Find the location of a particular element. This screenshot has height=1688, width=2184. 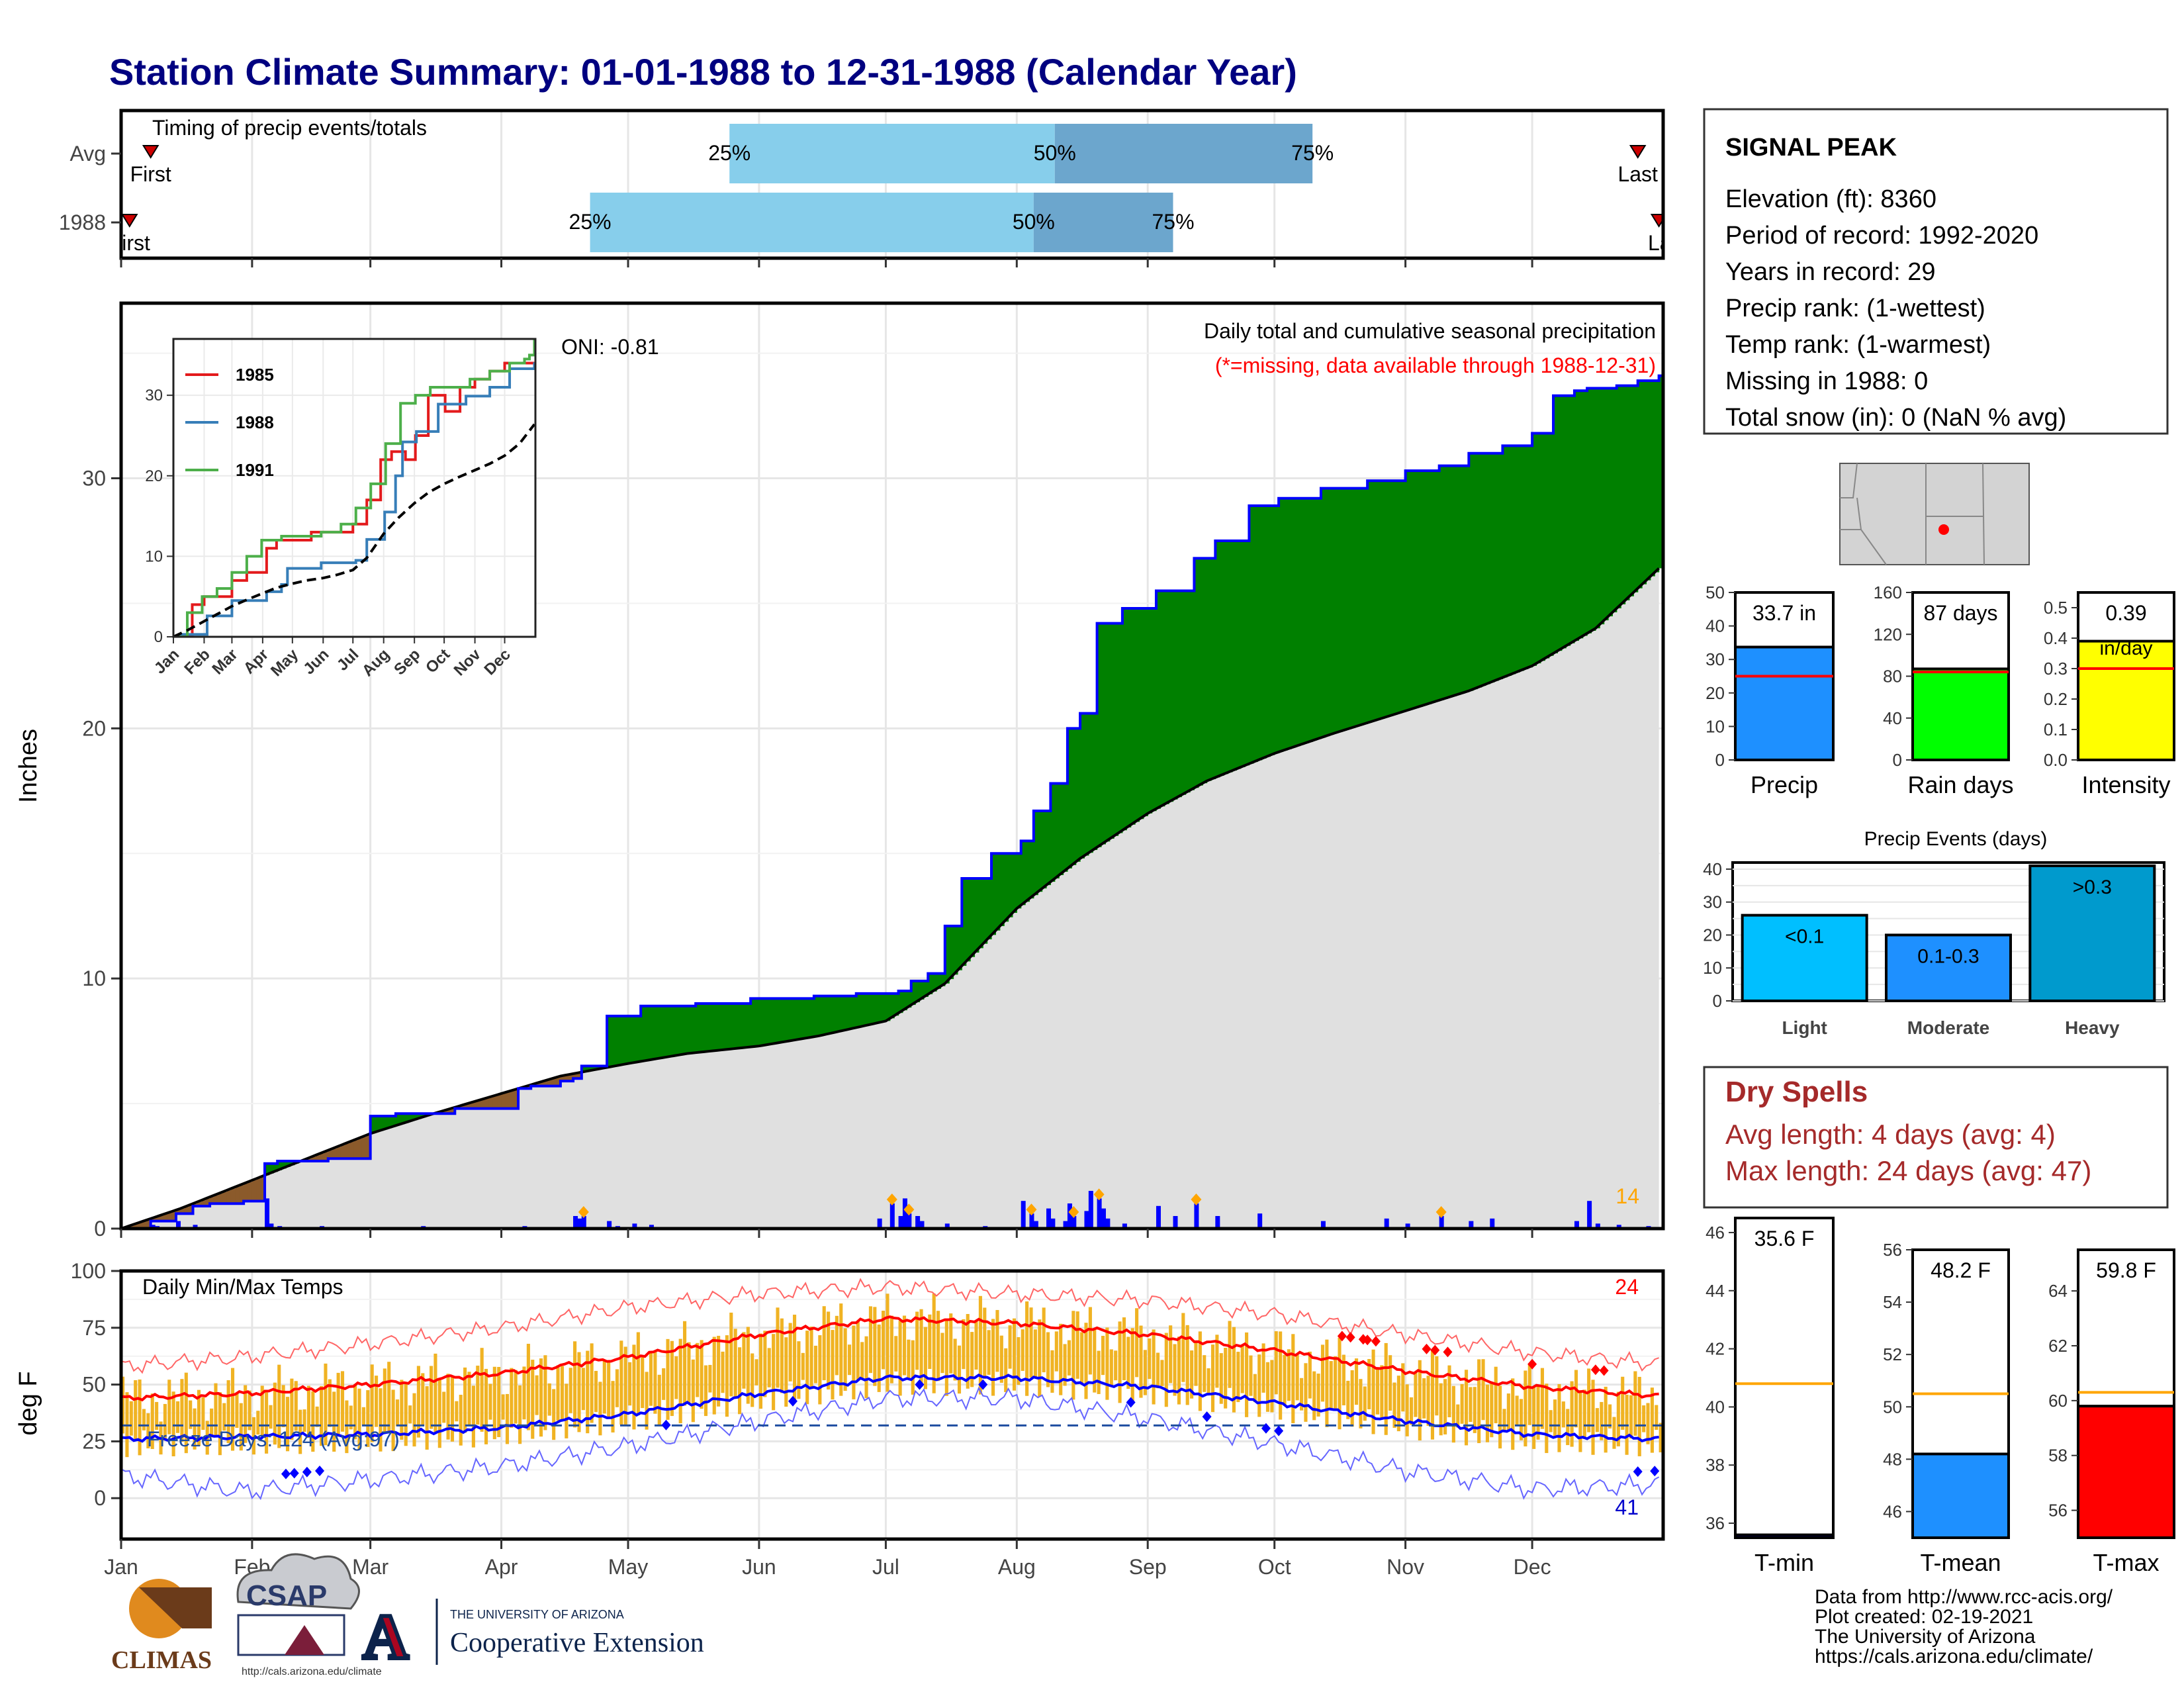

extreme-precip-marker is located at coordinates (1099, 1194).